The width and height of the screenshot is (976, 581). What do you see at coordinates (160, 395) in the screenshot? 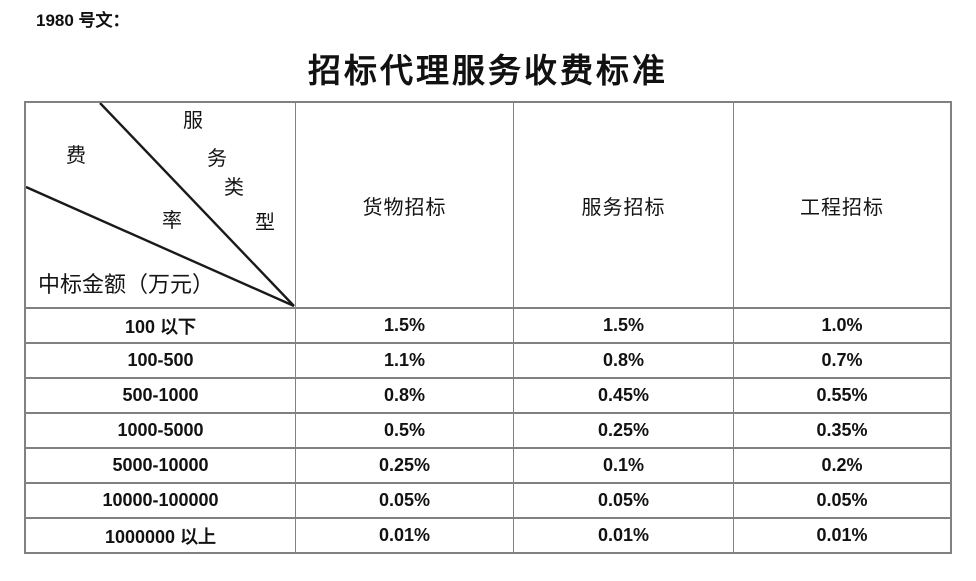
I see `amount-range-cell: 500-1000` at bounding box center [160, 395].